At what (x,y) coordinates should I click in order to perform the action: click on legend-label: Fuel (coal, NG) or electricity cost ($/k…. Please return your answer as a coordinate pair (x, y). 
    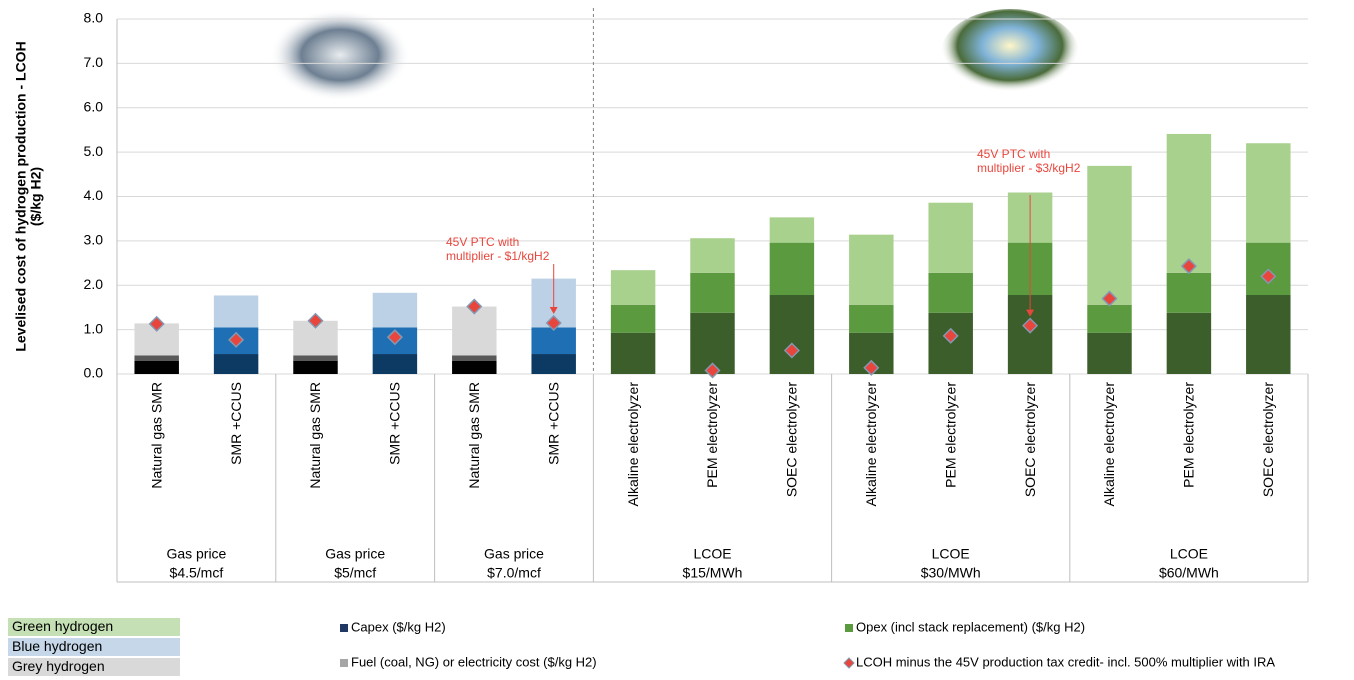
    Looking at the image, I should click on (474, 661).